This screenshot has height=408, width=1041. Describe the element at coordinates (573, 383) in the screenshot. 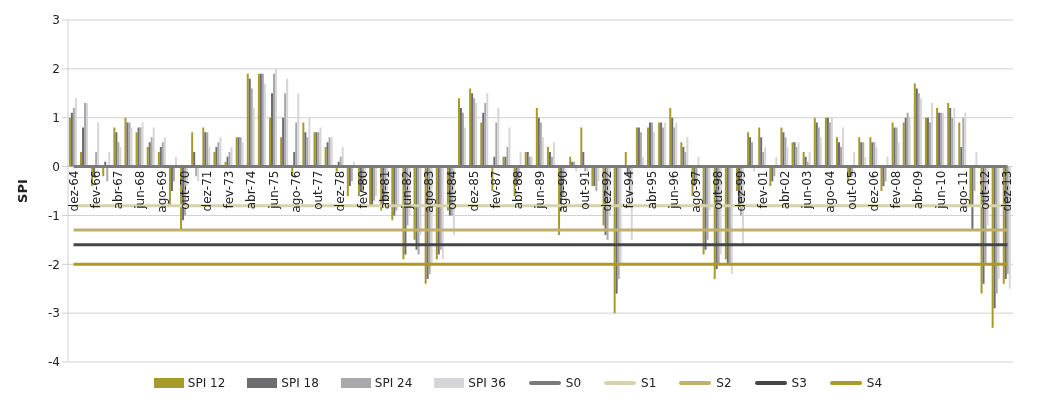

I see `legend-label: S0` at that location.